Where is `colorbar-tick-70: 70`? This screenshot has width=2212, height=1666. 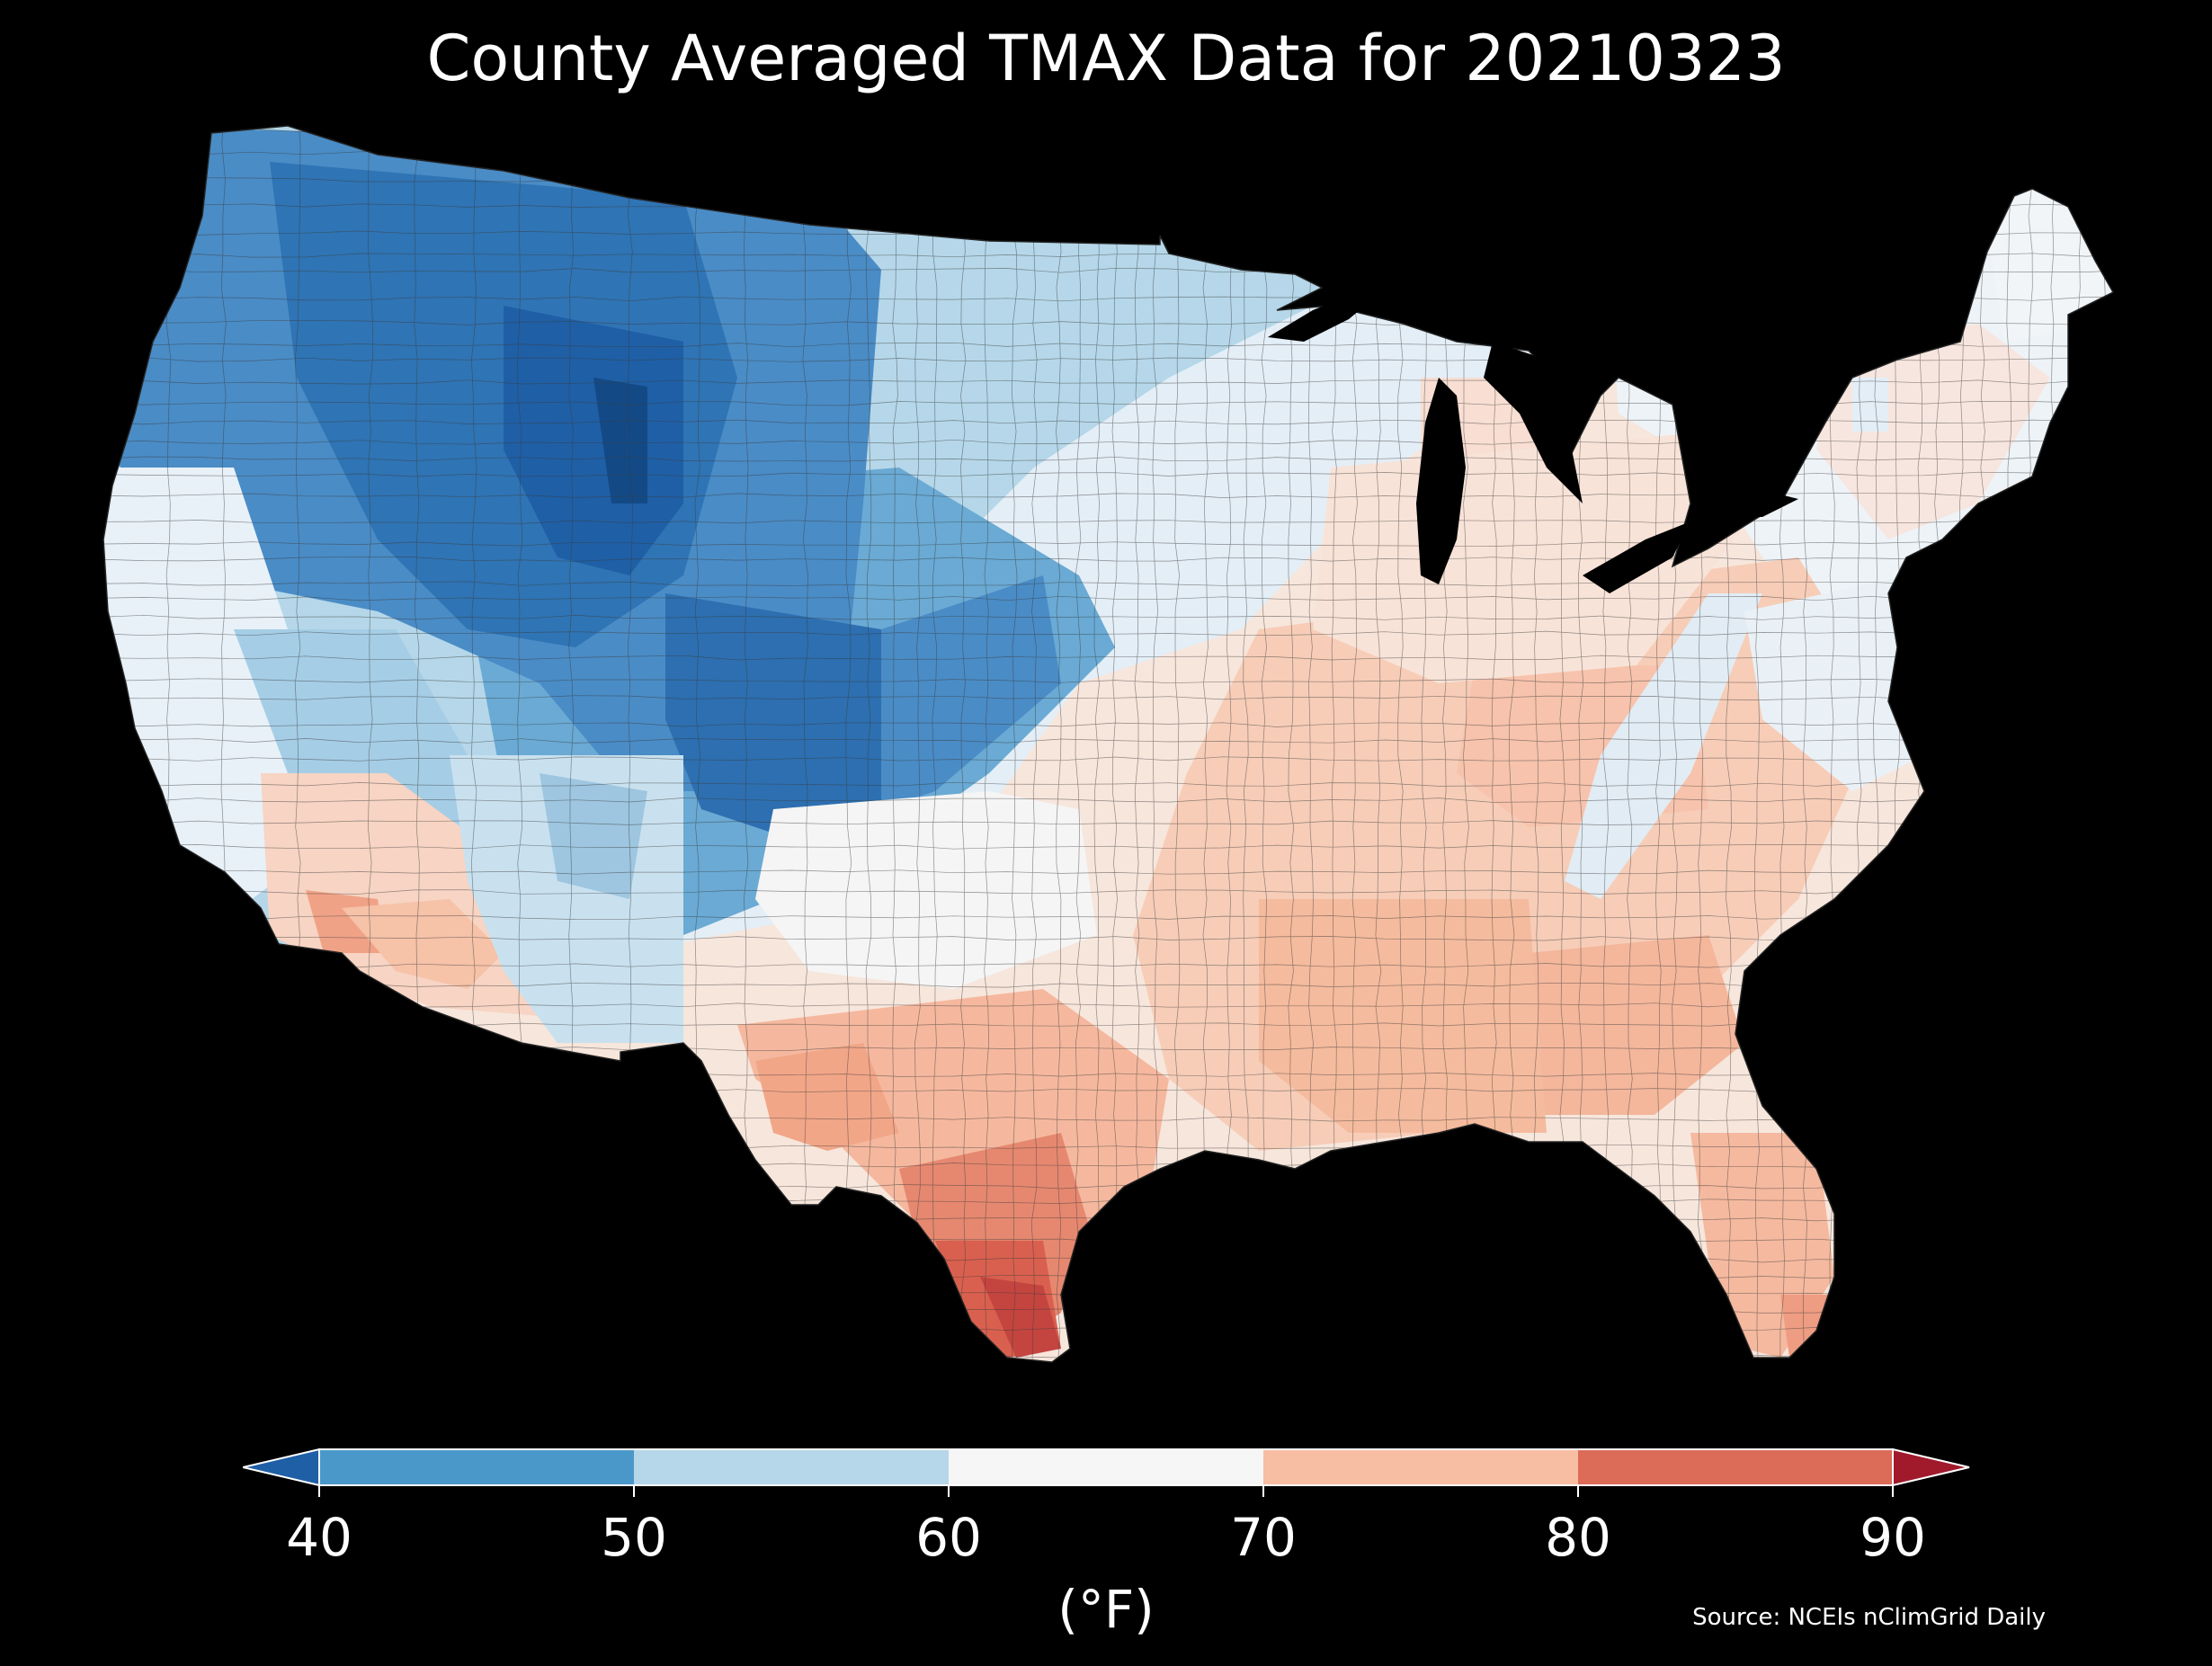
colorbar-tick-70: 70 is located at coordinates (1263, 1537).